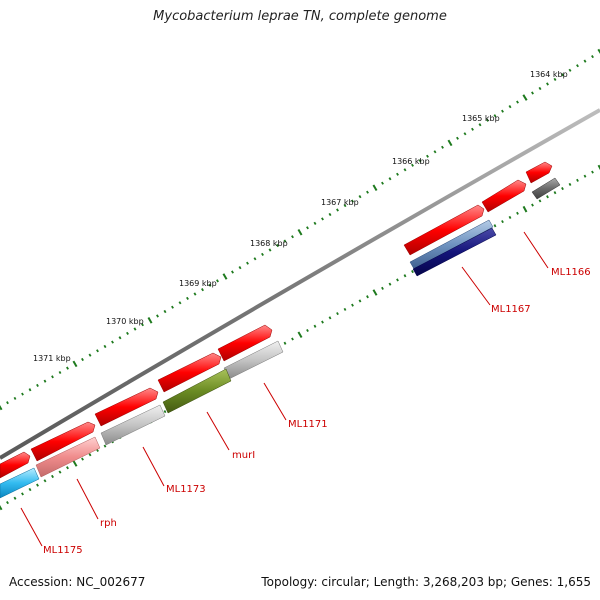 This screenshot has height=600, width=600. Describe the element at coordinates (87, 499) in the screenshot. I see `leader-rph` at that location.